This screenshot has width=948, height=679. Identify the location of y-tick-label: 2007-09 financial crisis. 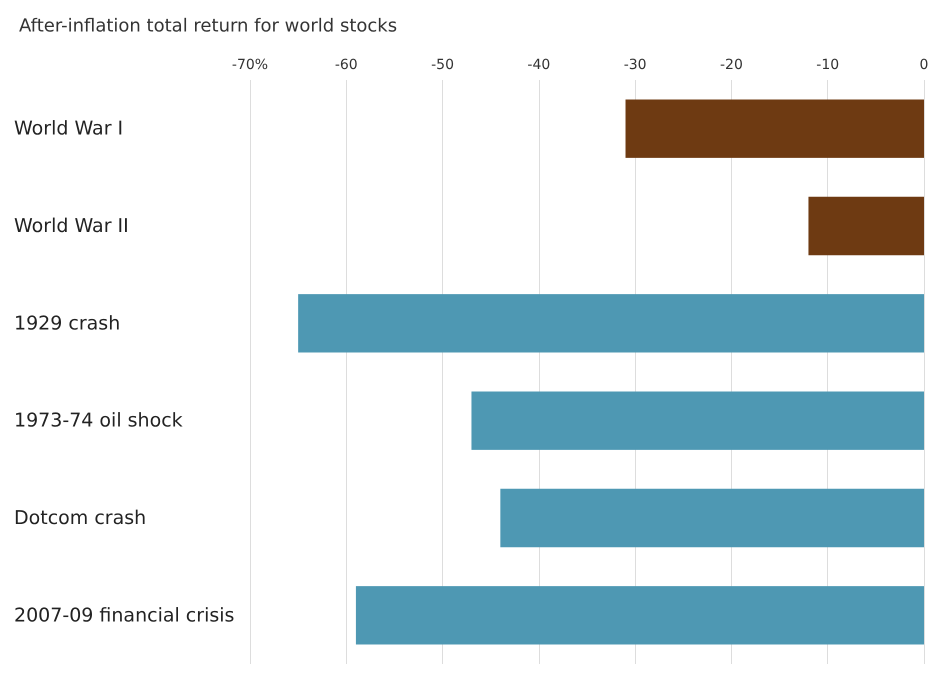
(124, 615).